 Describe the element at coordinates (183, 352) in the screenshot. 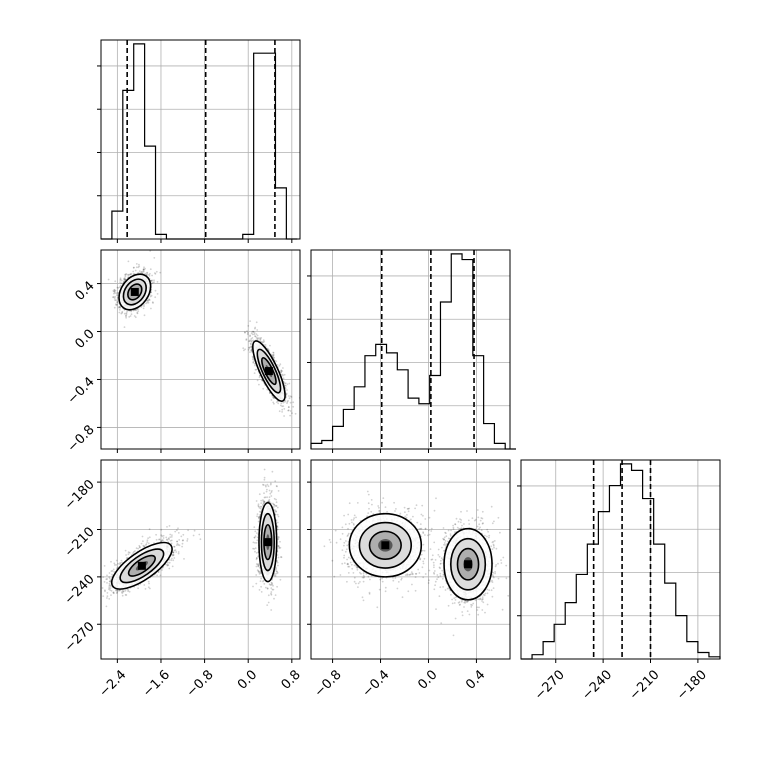

I see `scatter-panel-p0_p1: −0.8−0.40.00.4` at that location.